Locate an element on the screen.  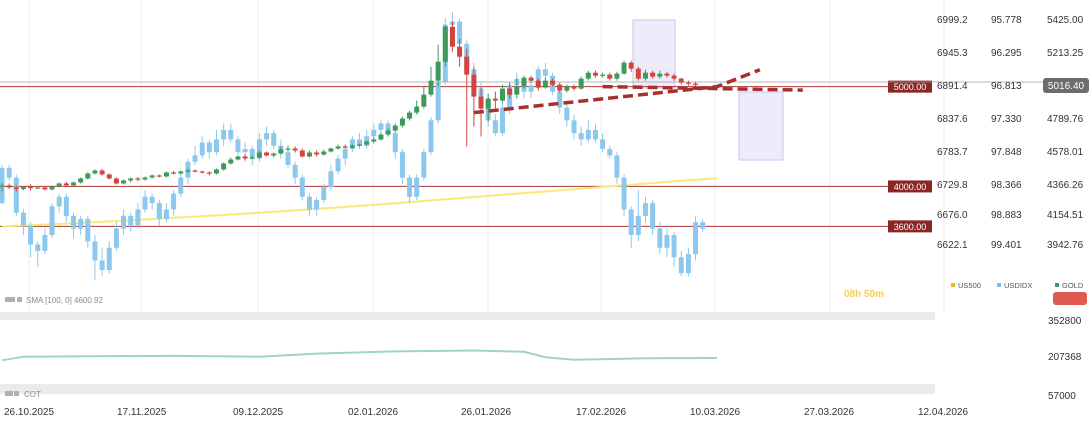
axis-tick-1-1: 96.295 is located at coordinates (1006, 53).